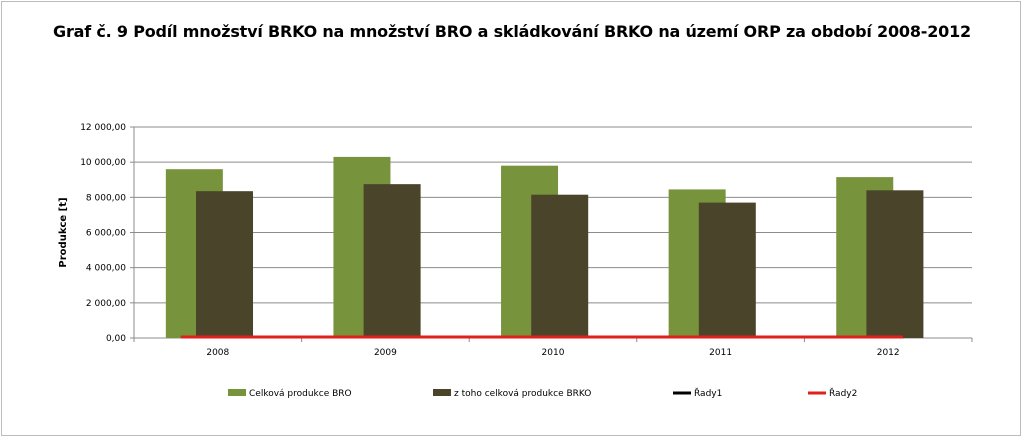  Describe the element at coordinates (103, 128) in the screenshot. I see `y-tick-label: 12 000,00` at that location.